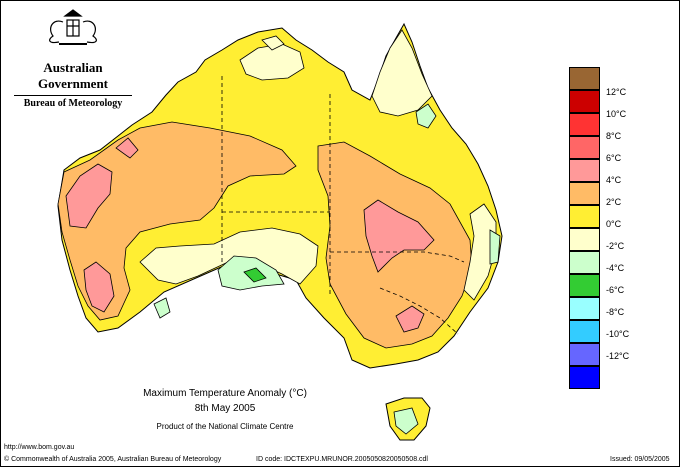 This screenshot has height=467, width=680. What do you see at coordinates (614, 158) in the screenshot?
I see `legend-label: 6°C` at bounding box center [614, 158].